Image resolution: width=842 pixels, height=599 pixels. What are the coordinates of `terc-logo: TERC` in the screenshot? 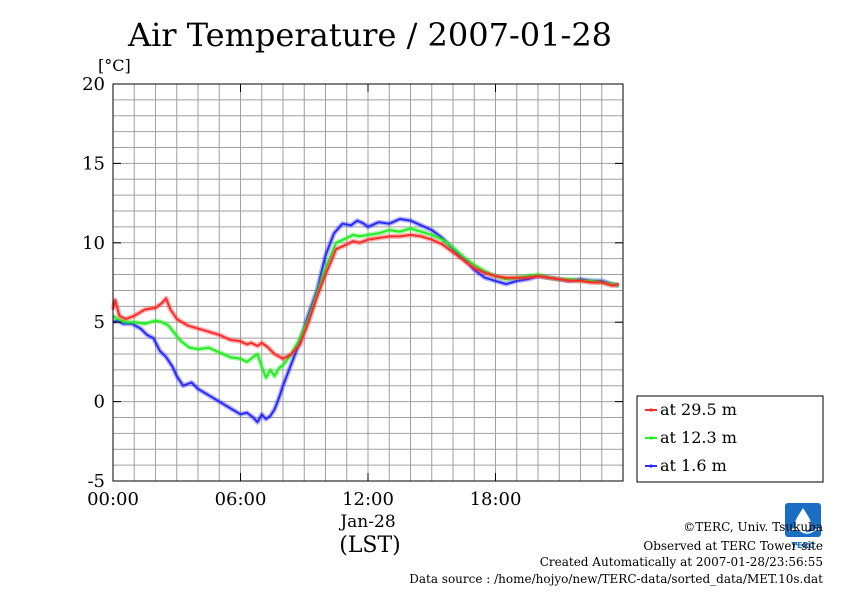 It's located at (803, 526).